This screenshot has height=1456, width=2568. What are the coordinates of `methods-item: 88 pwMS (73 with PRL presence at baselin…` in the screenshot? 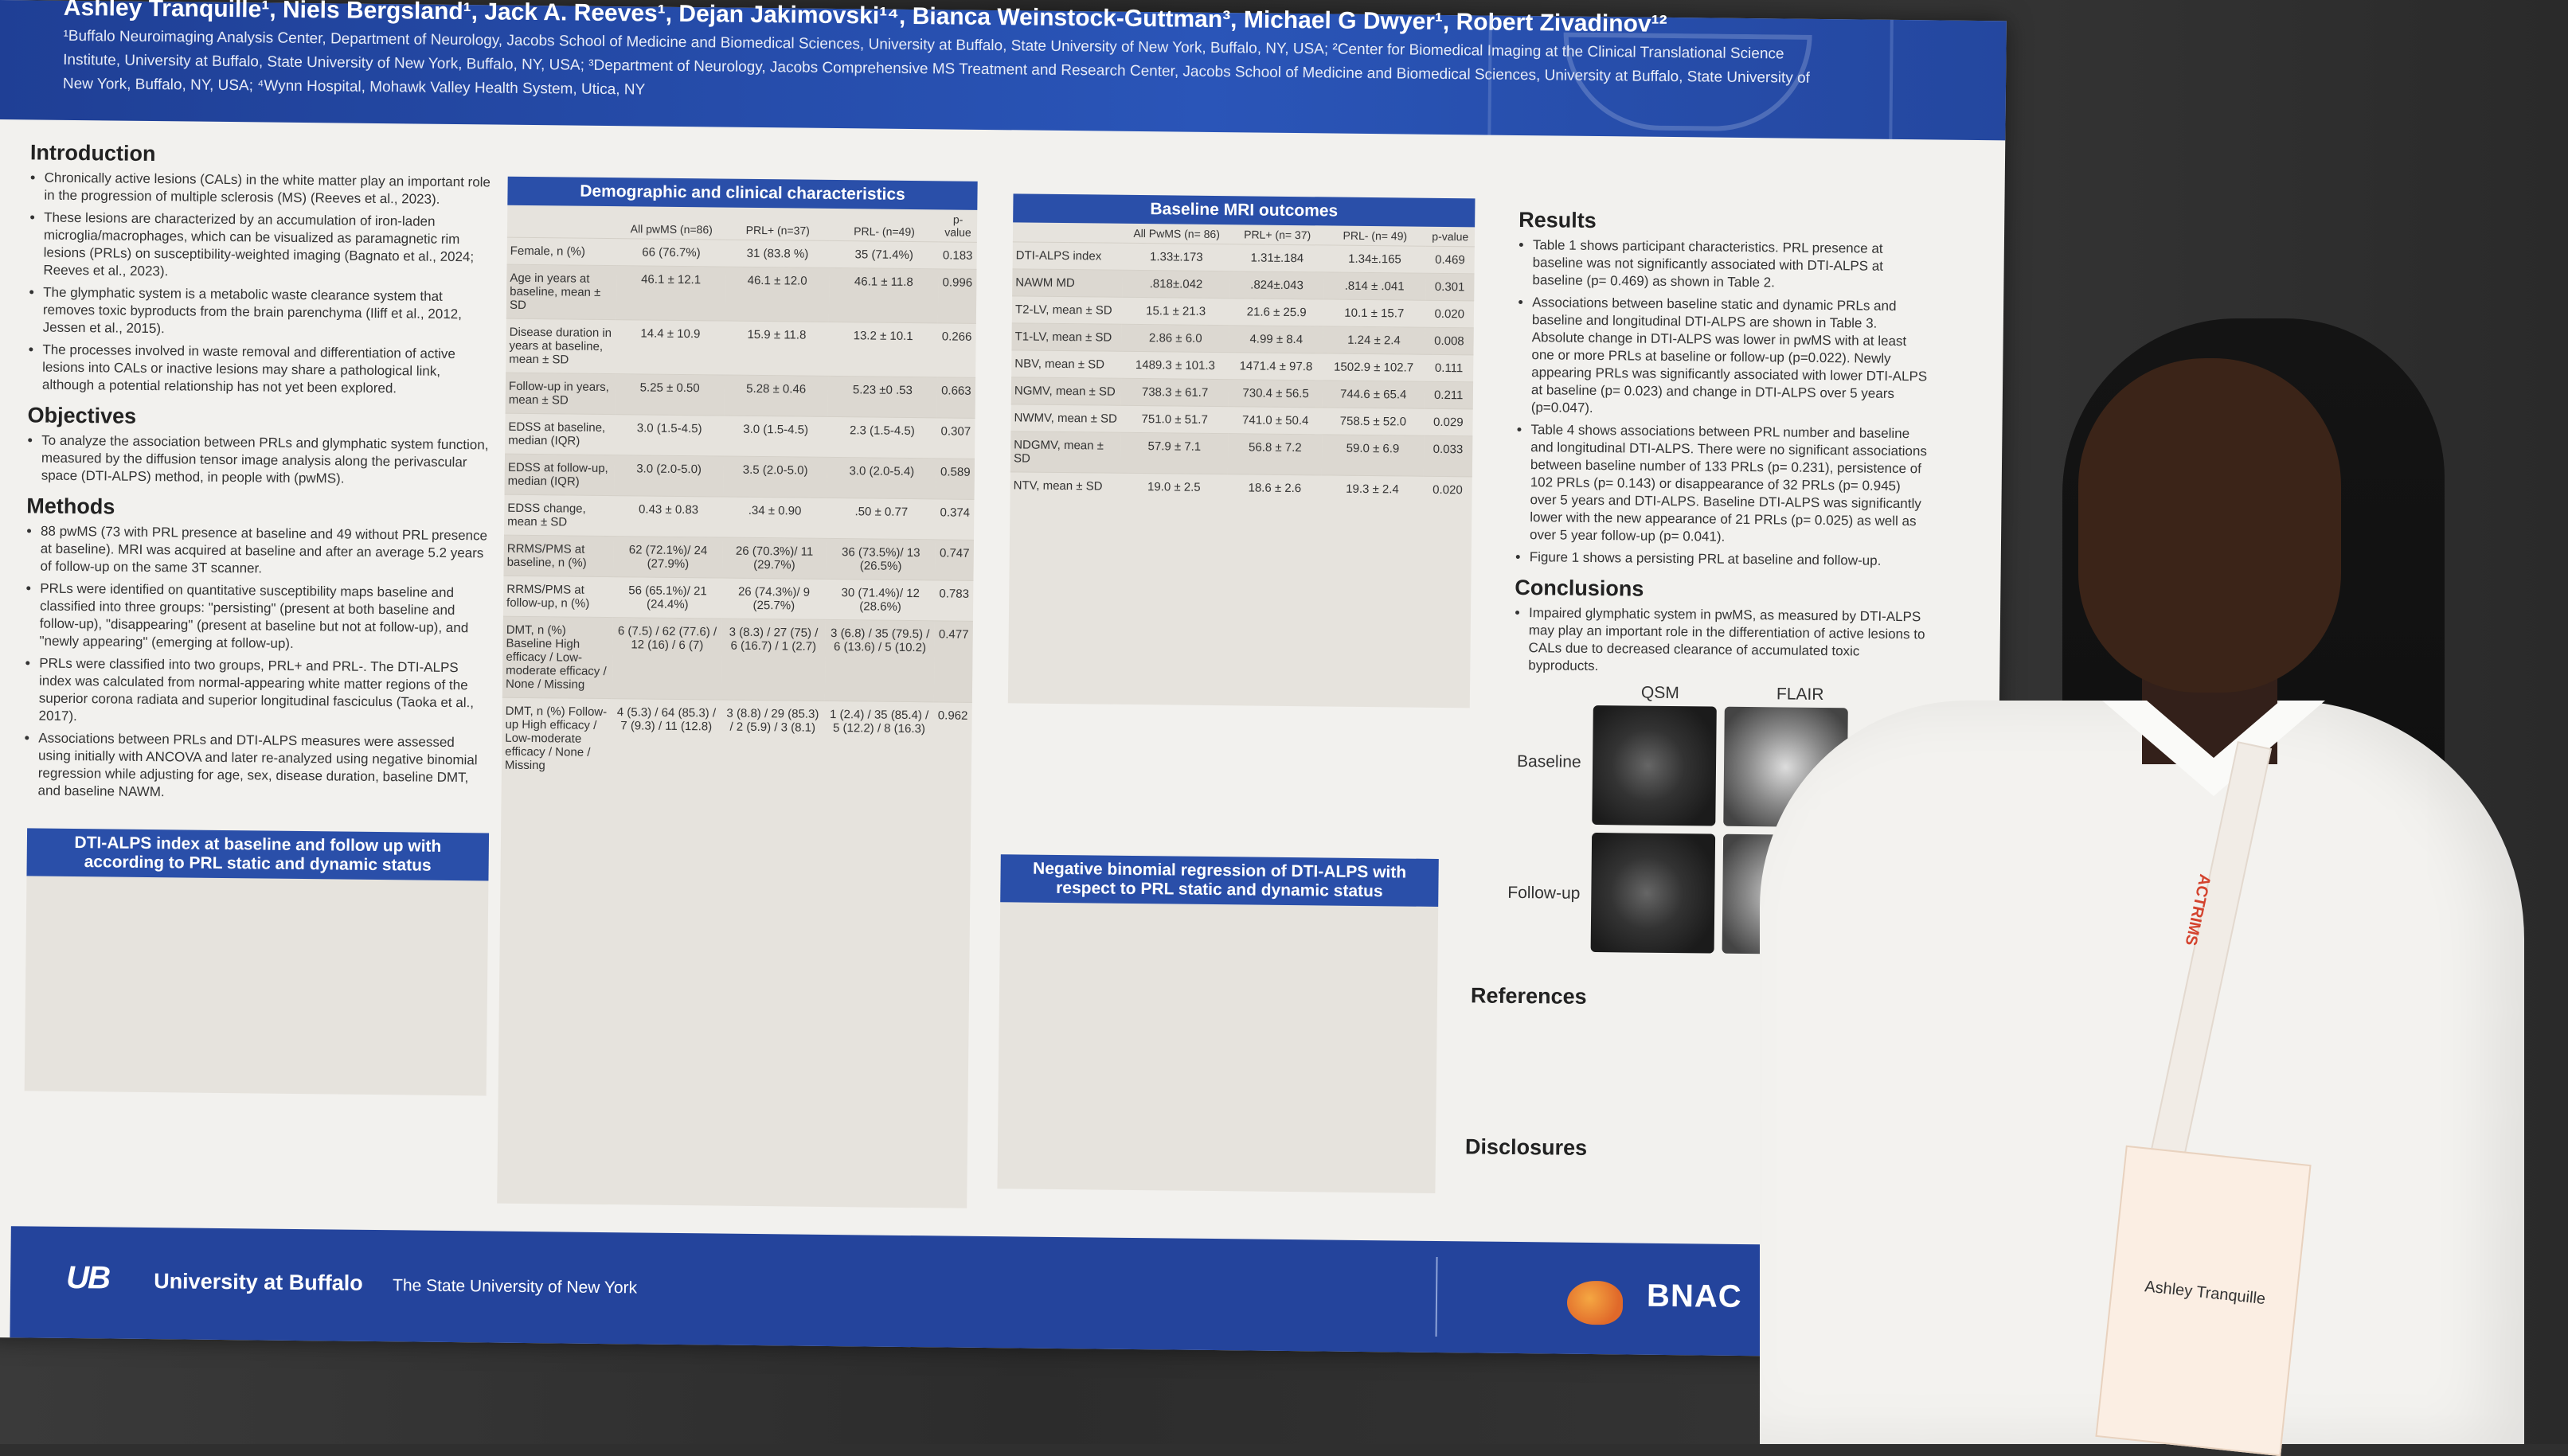 It's located at (264, 551).